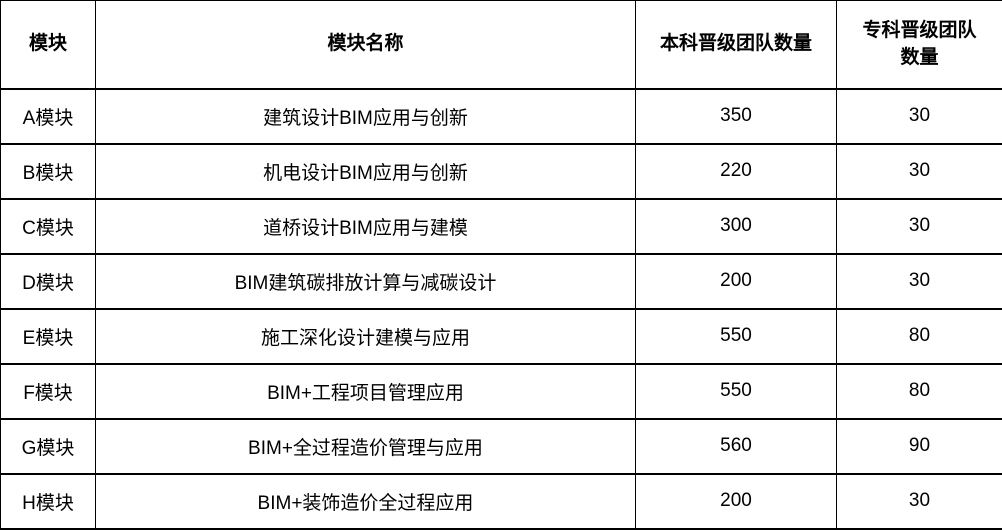 The width and height of the screenshot is (1002, 530). What do you see at coordinates (366, 281) in the screenshot?
I see `cell-module-name: BIM建筑碳排放计算与减碳设计` at bounding box center [366, 281].